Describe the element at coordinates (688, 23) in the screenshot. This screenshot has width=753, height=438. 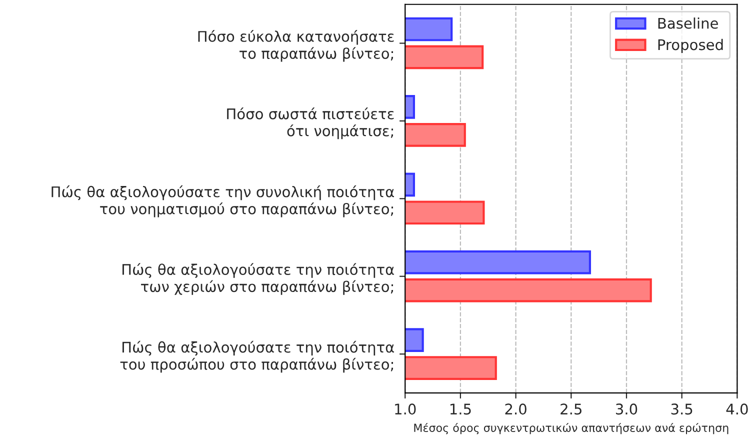
I see `legend-label: Baseline` at that location.